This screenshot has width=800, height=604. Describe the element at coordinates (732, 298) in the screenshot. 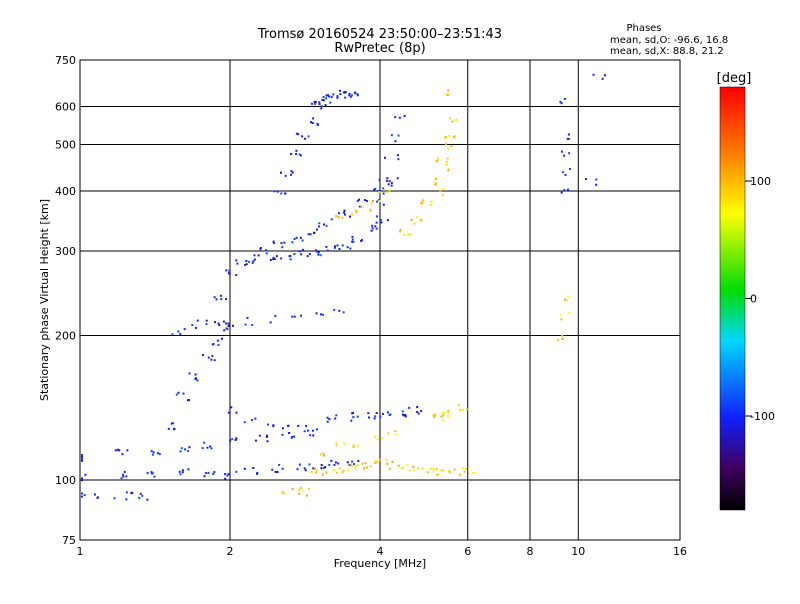

I see `colorbar` at that location.